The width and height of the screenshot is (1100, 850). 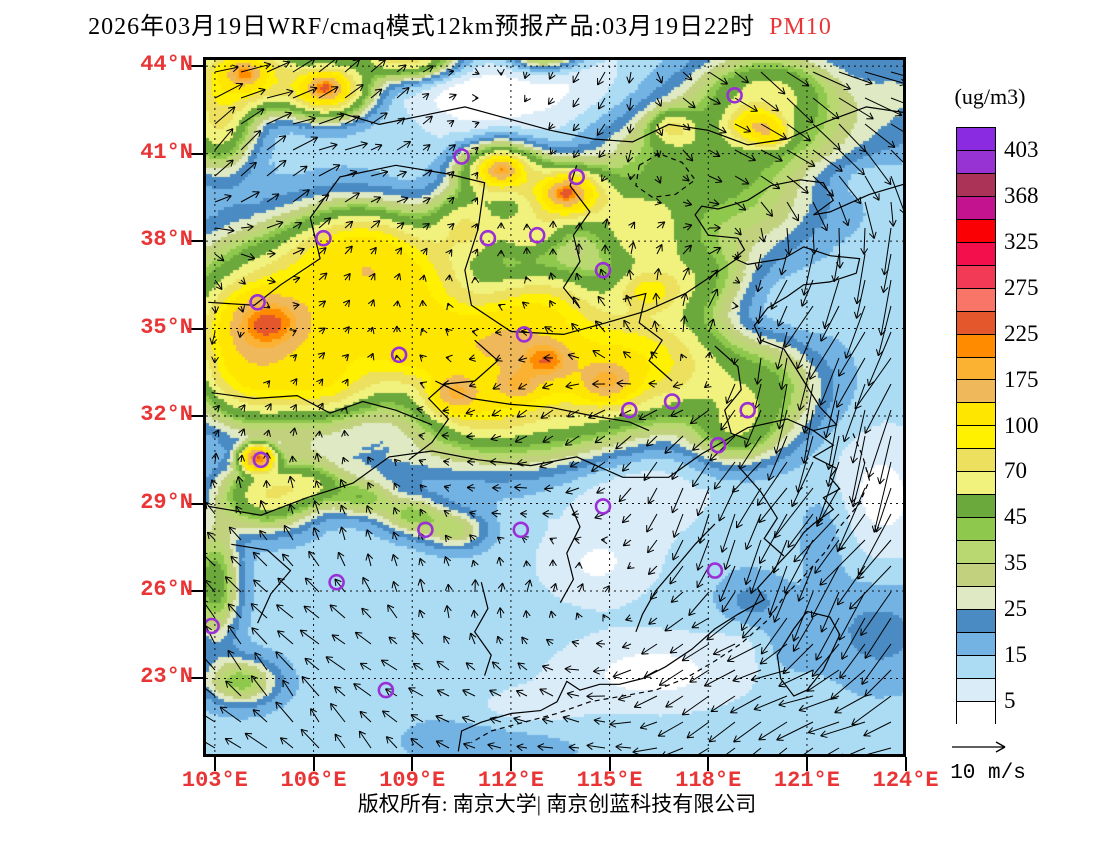 I want to click on legend-value-label: 100, so click(x=1021, y=425).